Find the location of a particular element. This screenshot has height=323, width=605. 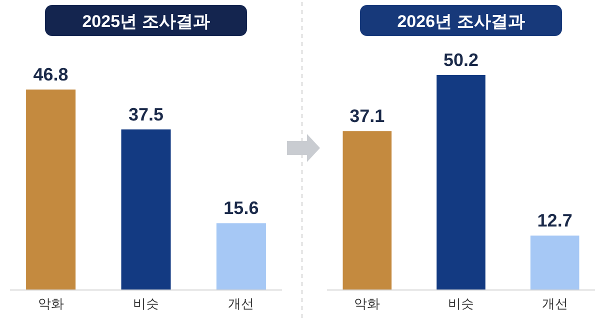

data-label: 37.5 is located at coordinates (146, 114).